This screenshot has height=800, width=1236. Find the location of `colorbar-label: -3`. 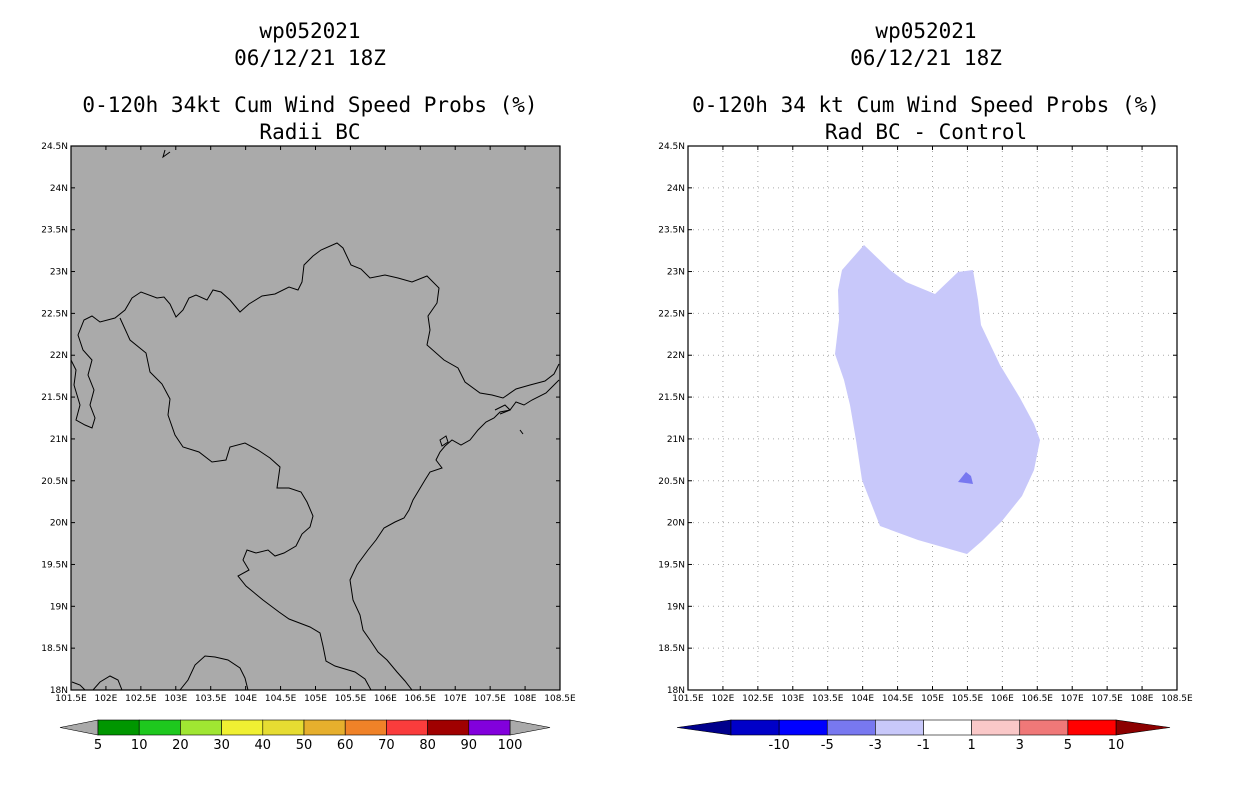

colorbar-label: -3 is located at coordinates (875, 745).